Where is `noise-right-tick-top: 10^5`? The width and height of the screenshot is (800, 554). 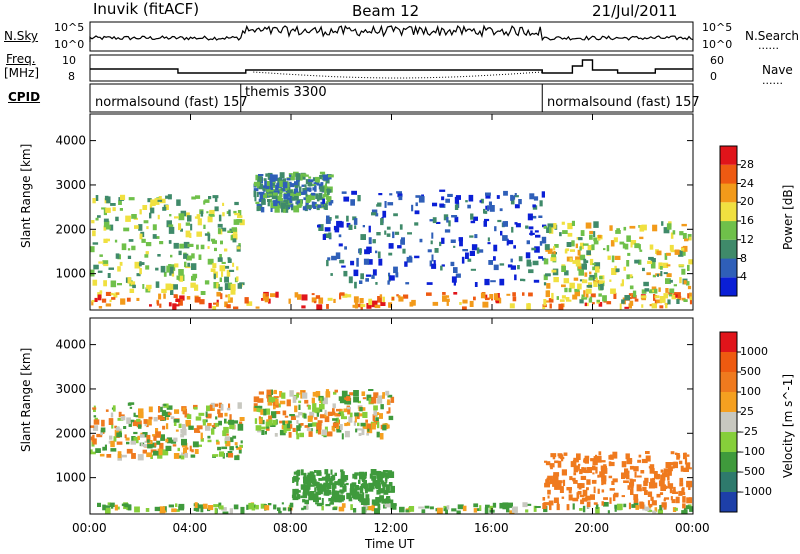 noise-right-tick-top: 10^5 is located at coordinates (717, 27).